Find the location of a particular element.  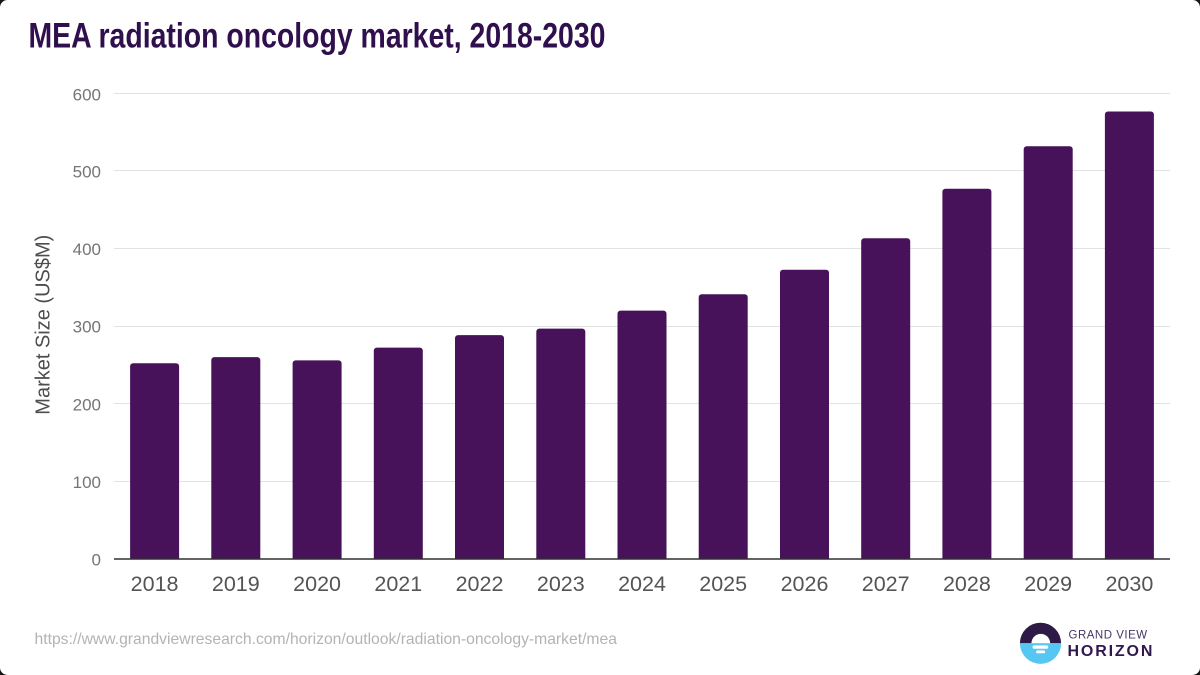

svg-text: 2024 is located at coordinates (642, 584).